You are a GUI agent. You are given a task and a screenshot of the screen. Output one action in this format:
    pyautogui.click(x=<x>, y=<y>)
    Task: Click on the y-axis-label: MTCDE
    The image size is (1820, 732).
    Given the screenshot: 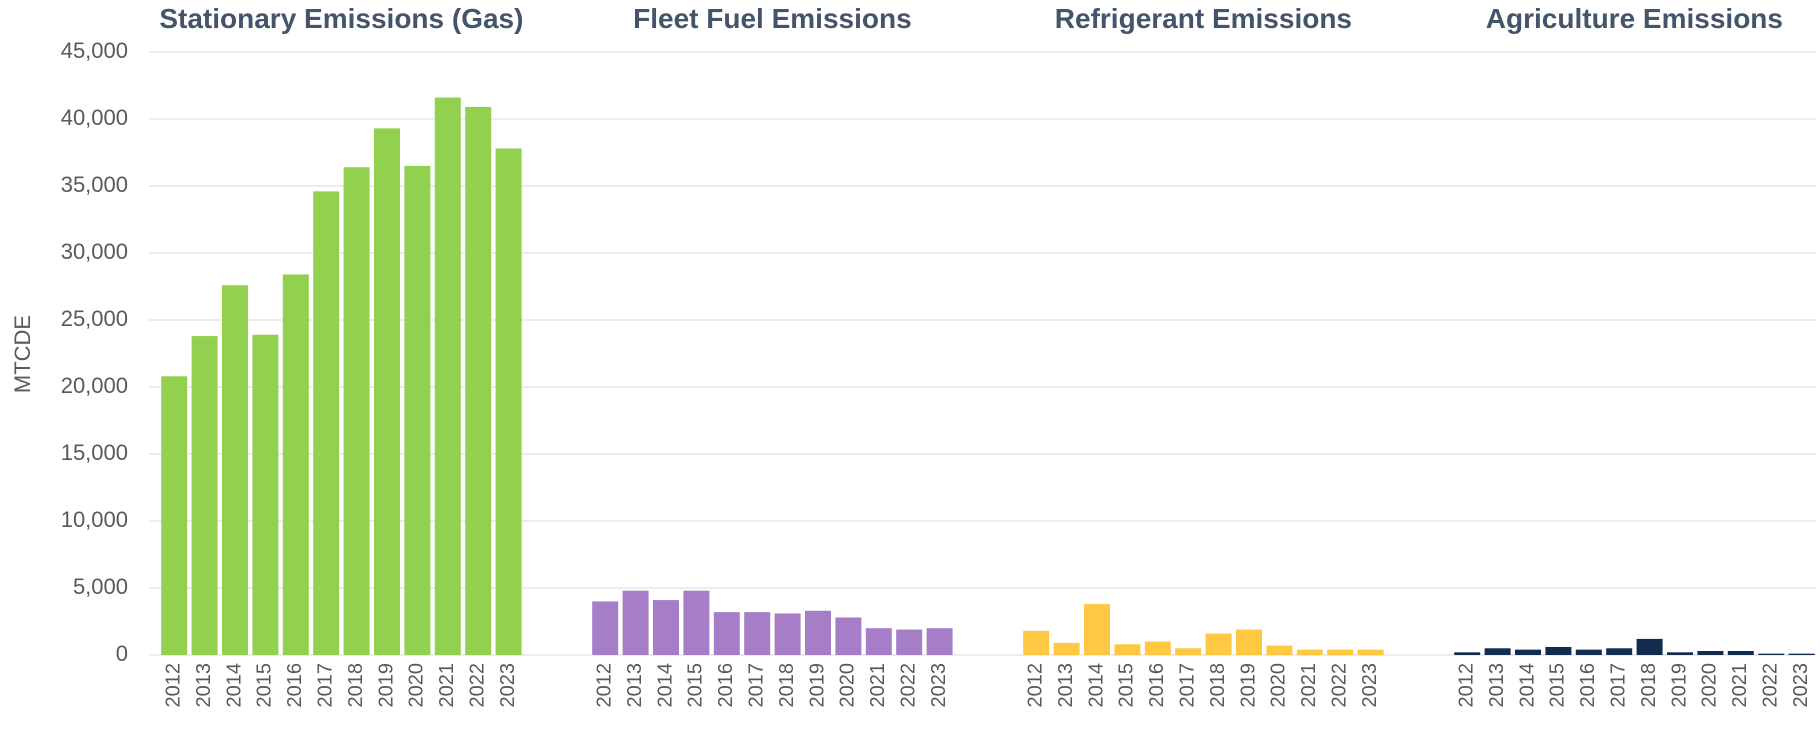 What is the action you would take?
    pyautogui.click(x=22, y=354)
    